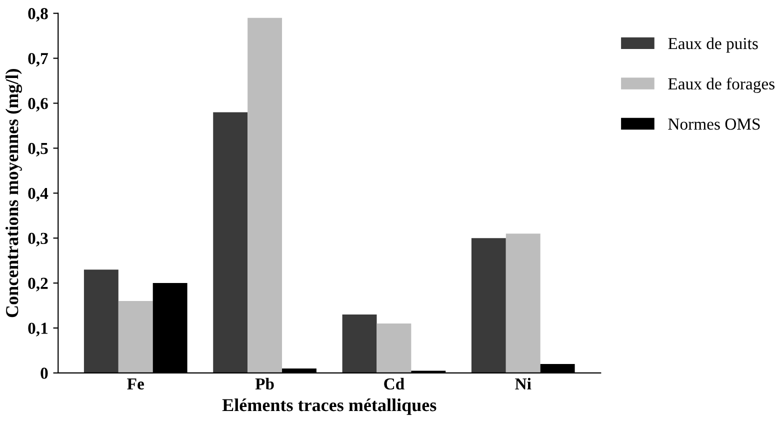  I want to click on legend-label: Normes OMS, so click(714, 124).